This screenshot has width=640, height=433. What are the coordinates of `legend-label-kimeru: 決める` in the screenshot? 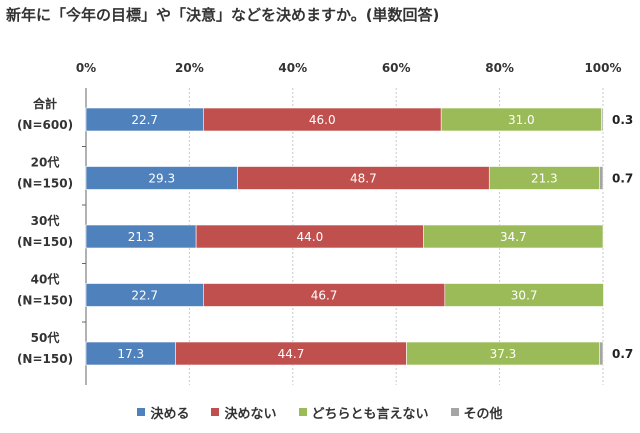 It's located at (170, 414).